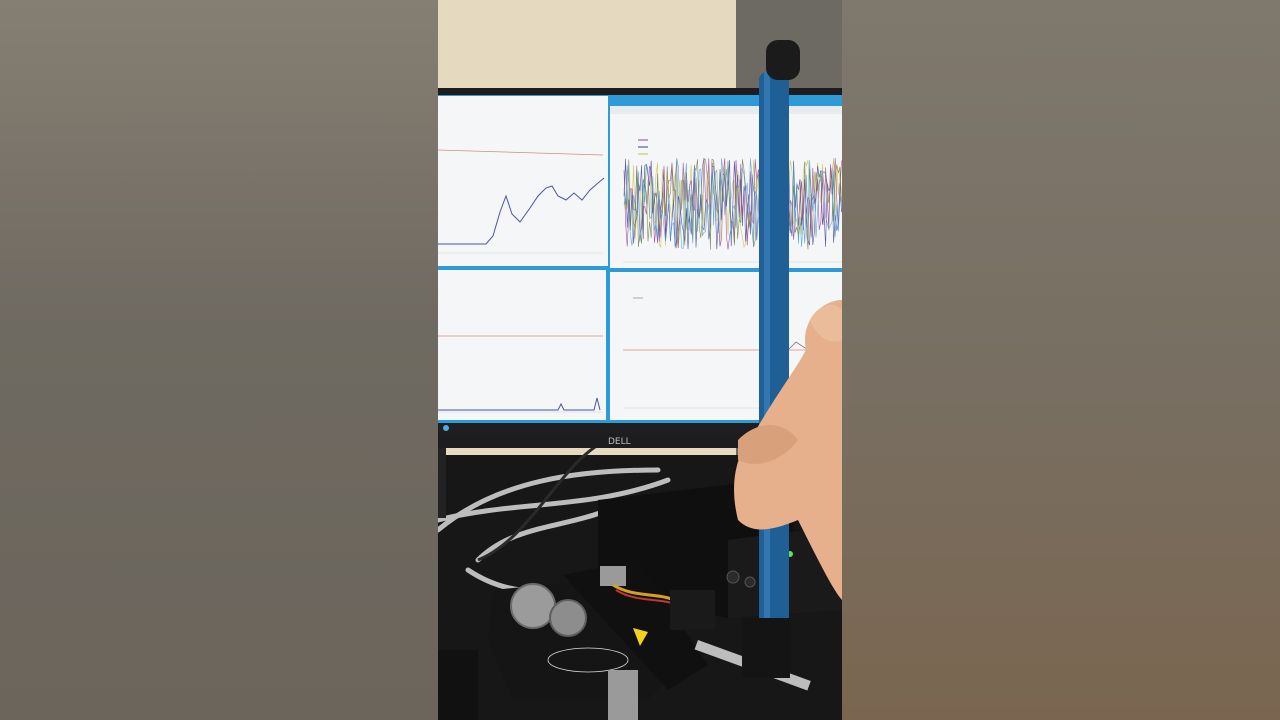 This screenshot has height=720, width=1280. Describe the element at coordinates (521, 211) in the screenshot. I see `spectrum-trace` at that location.